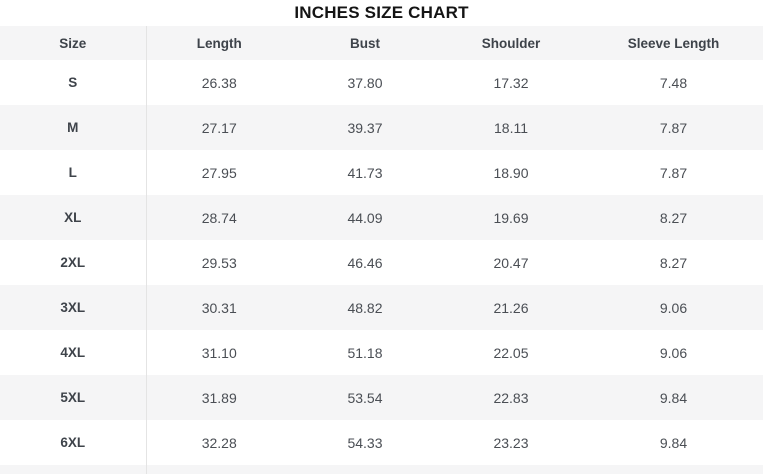 The width and height of the screenshot is (763, 474). I want to click on value-cell: 46.46, so click(365, 262).